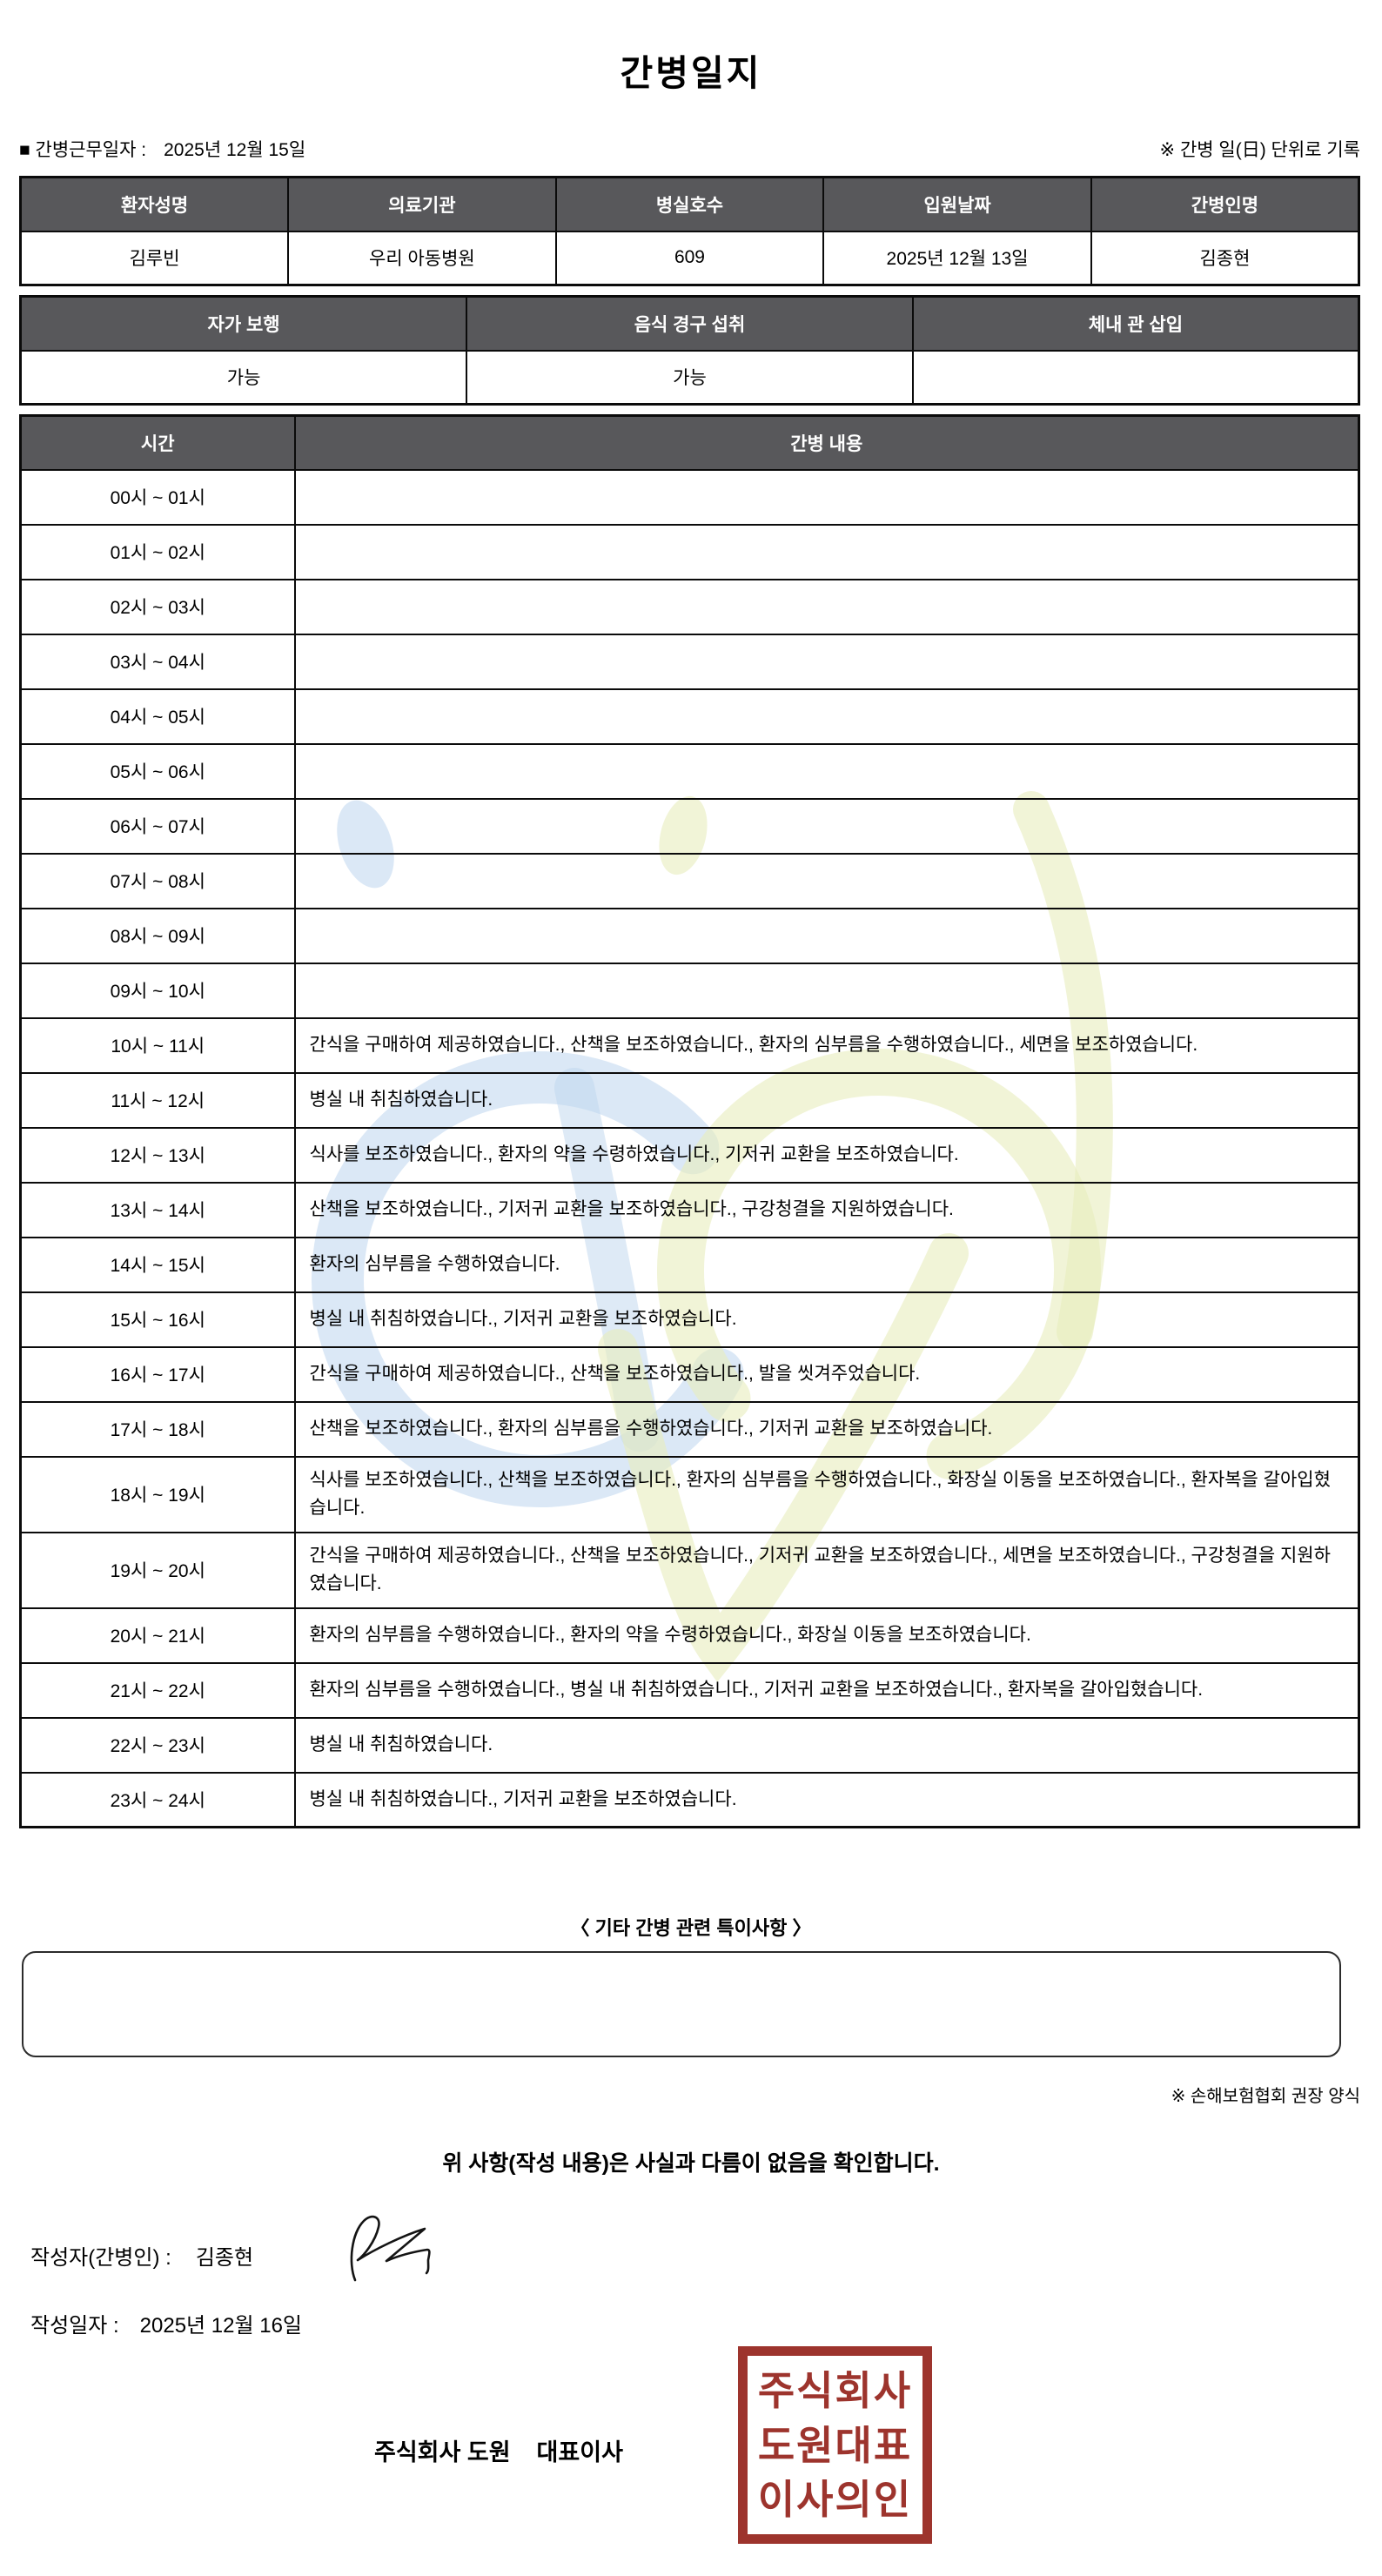  What do you see at coordinates (957, 204) in the screenshot?
I see `column-header: 입원날짜` at bounding box center [957, 204].